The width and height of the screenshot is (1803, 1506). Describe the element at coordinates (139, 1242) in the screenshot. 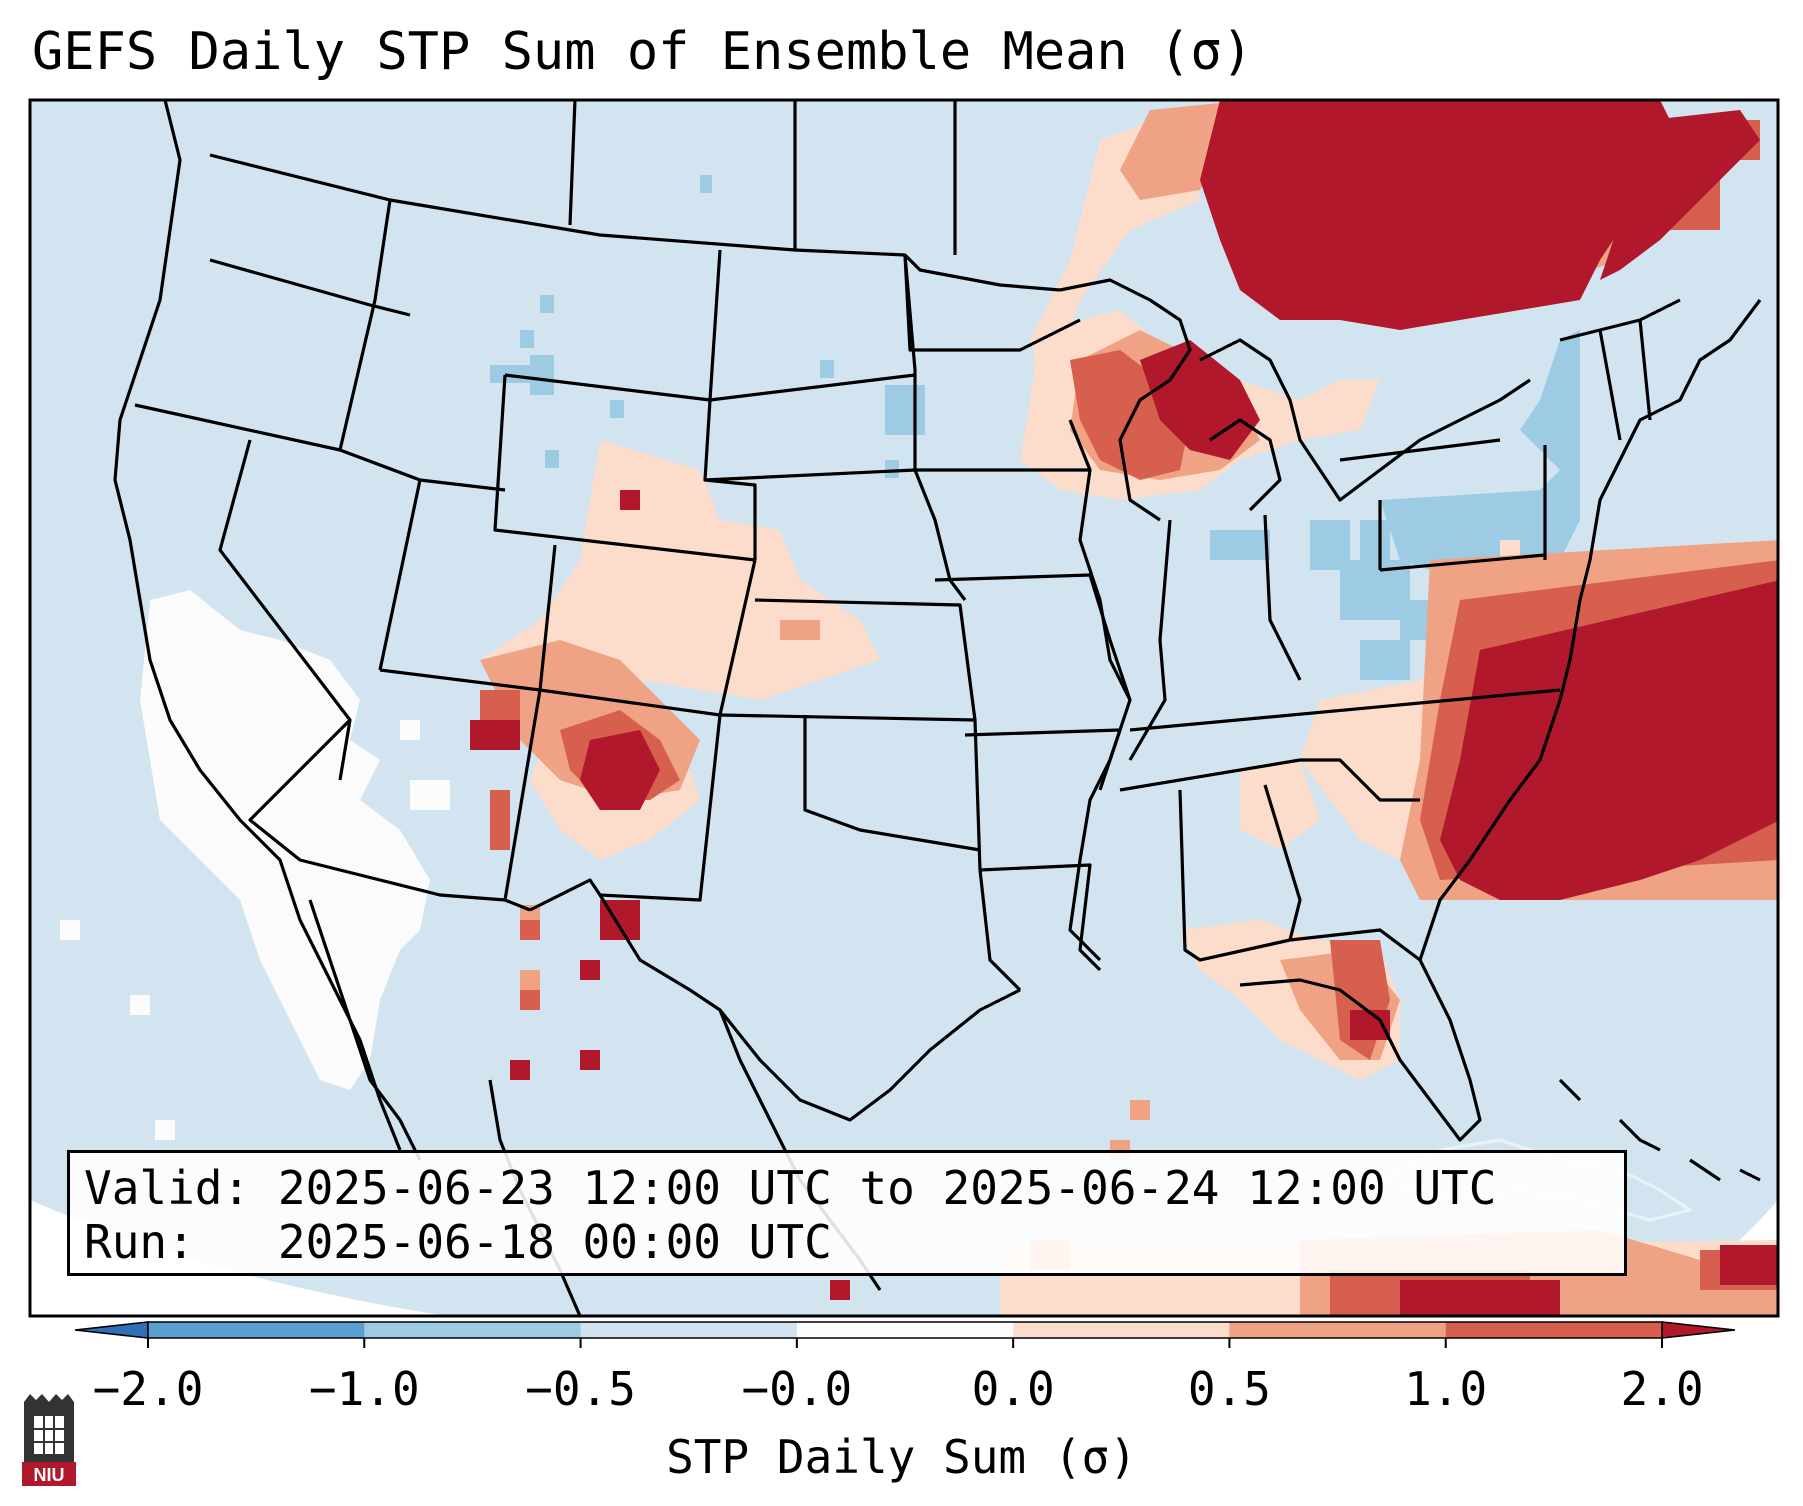

I see `run-label: Run:` at that location.